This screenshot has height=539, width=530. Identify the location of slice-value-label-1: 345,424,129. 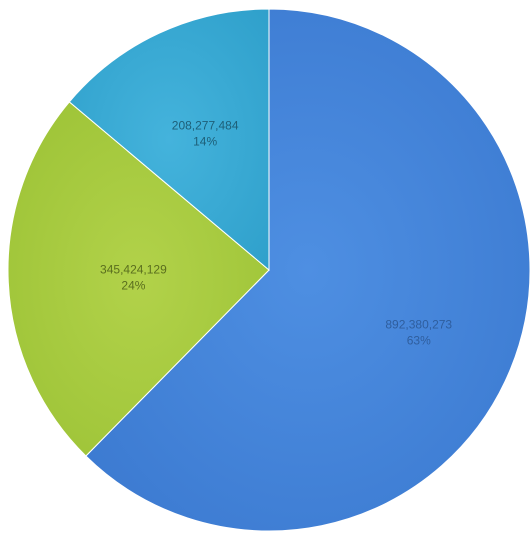
(133, 269).